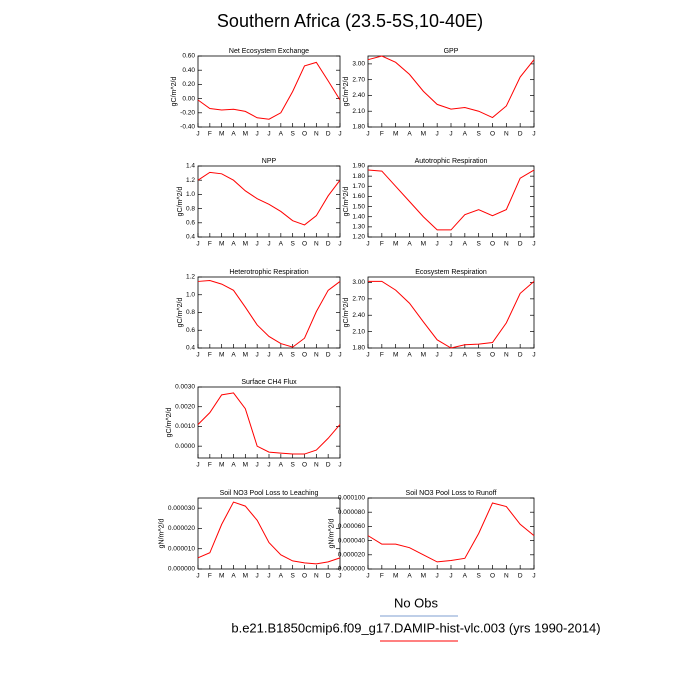 This screenshot has height=700, width=700. What do you see at coordinates (185, 426) in the screenshot?
I see `y-tick-label: 0.0010` at bounding box center [185, 426].